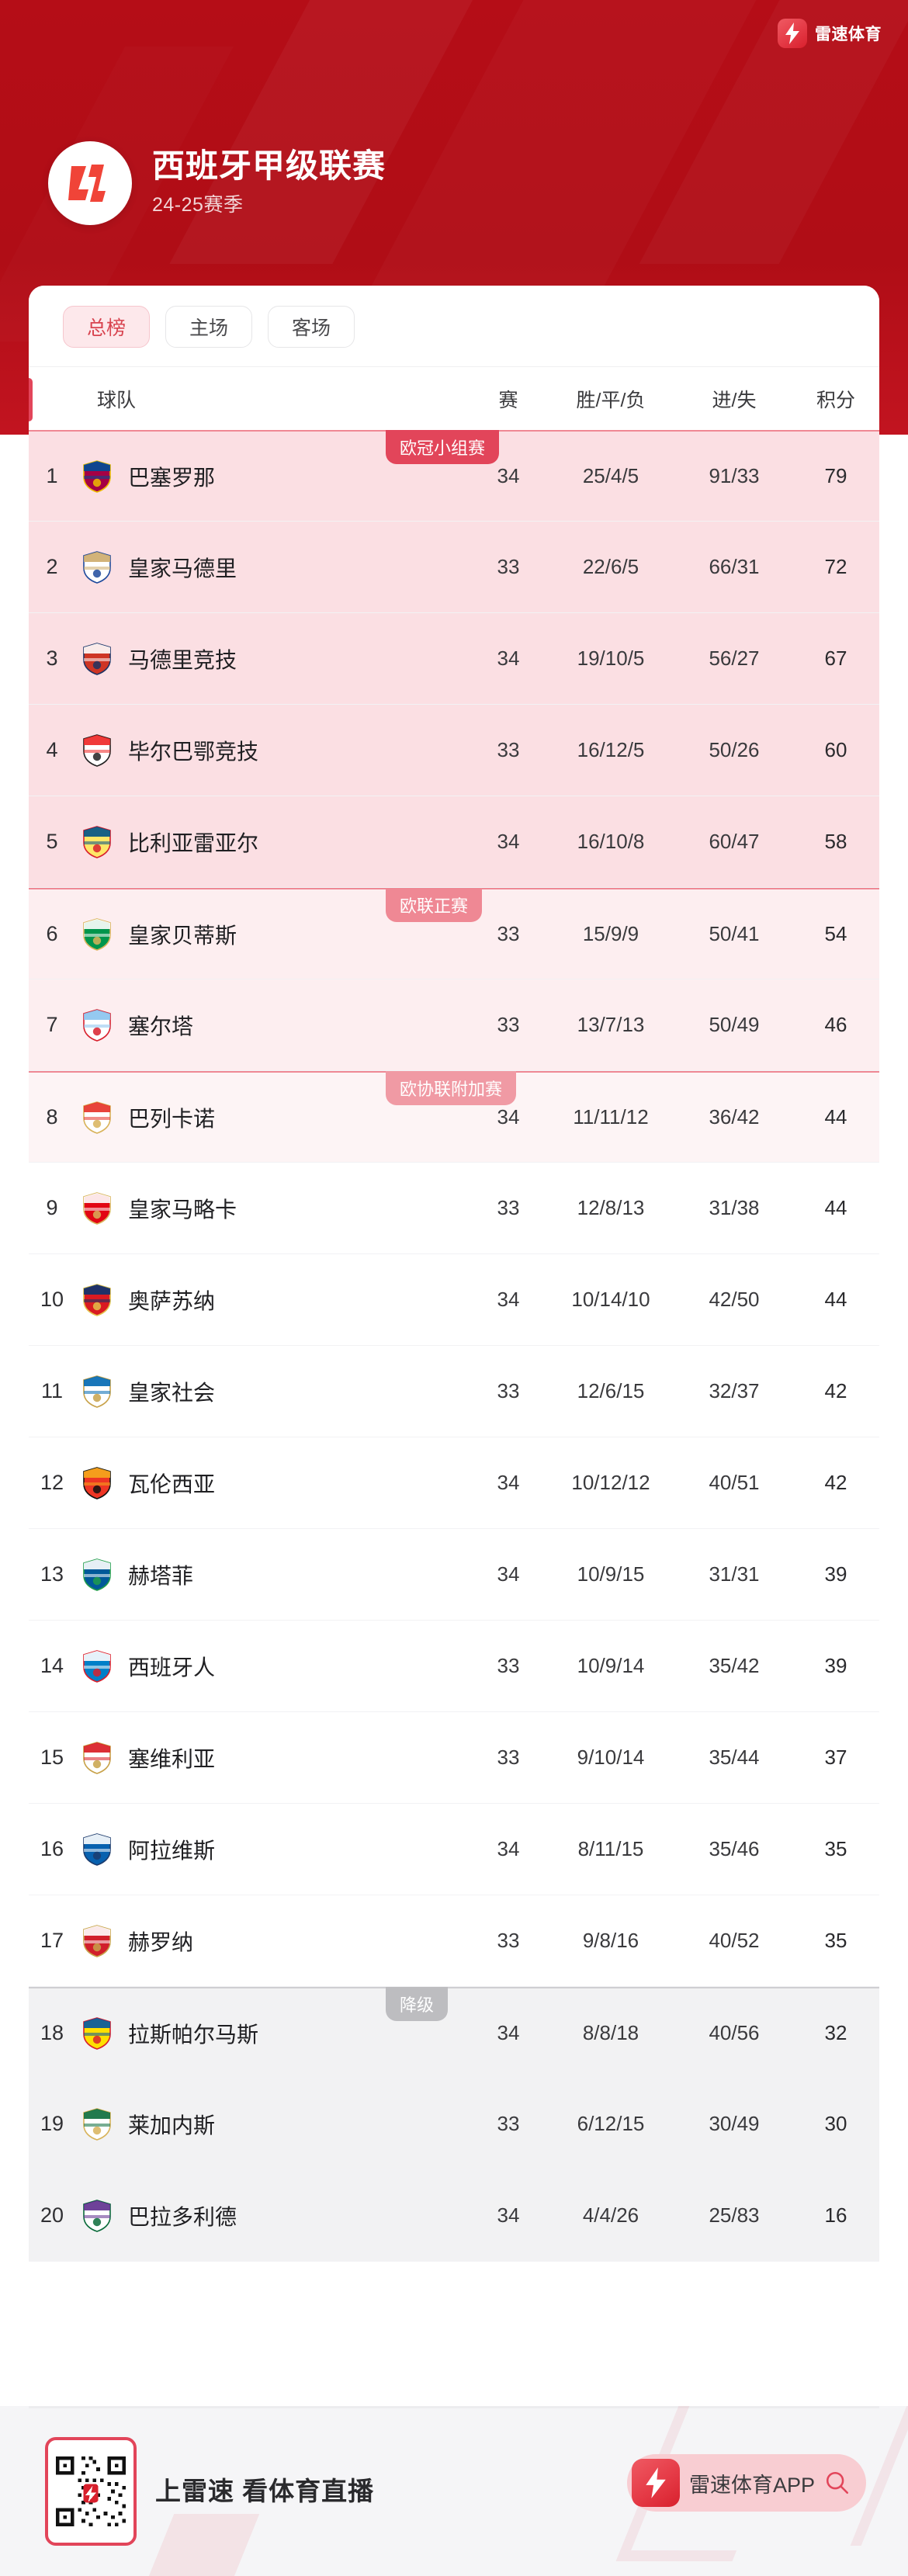  I want to click on table-row: 15 塞维利亚 33 9/10/14 35/44 37, so click(454, 1758).